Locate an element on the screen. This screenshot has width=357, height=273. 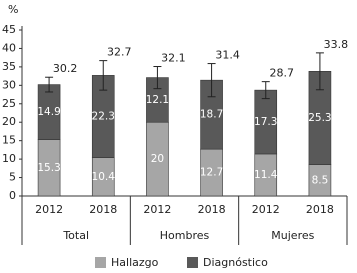
group-label: Mujeres is located at coordinates (292, 235).